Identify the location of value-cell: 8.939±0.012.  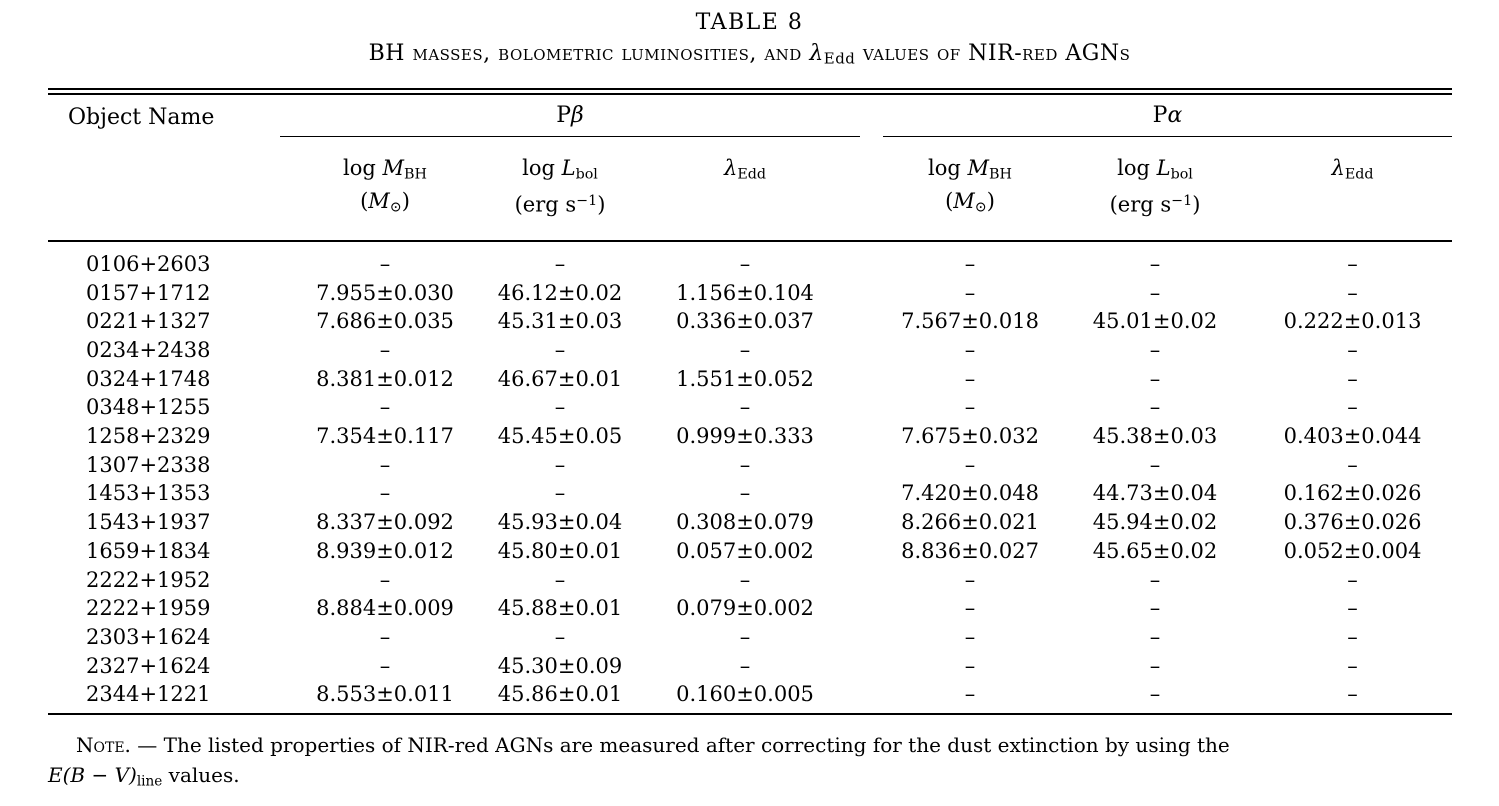
(385, 550).